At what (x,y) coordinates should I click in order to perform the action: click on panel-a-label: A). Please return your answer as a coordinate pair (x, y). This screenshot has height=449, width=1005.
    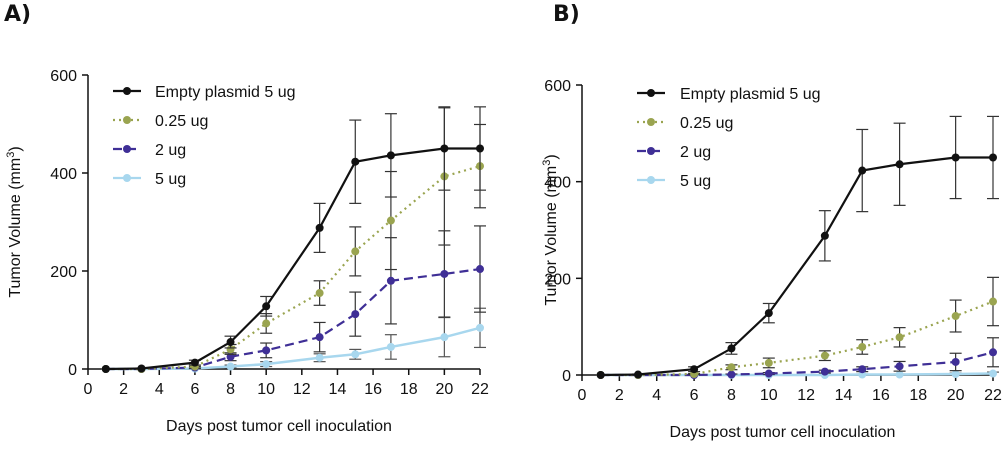
    Looking at the image, I should click on (18, 14).